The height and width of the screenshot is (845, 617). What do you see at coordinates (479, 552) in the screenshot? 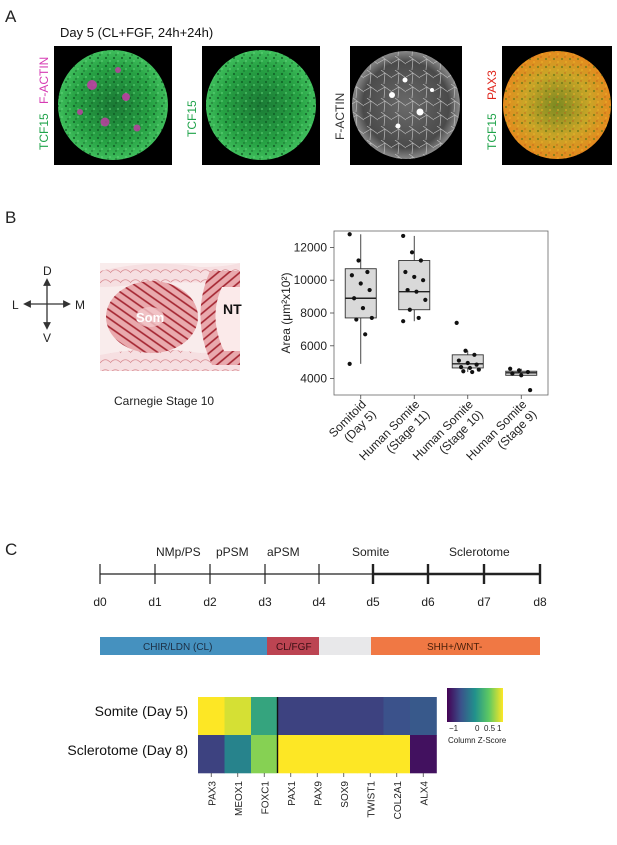
I see `stage-sclerotome: Sclerotome` at bounding box center [479, 552].